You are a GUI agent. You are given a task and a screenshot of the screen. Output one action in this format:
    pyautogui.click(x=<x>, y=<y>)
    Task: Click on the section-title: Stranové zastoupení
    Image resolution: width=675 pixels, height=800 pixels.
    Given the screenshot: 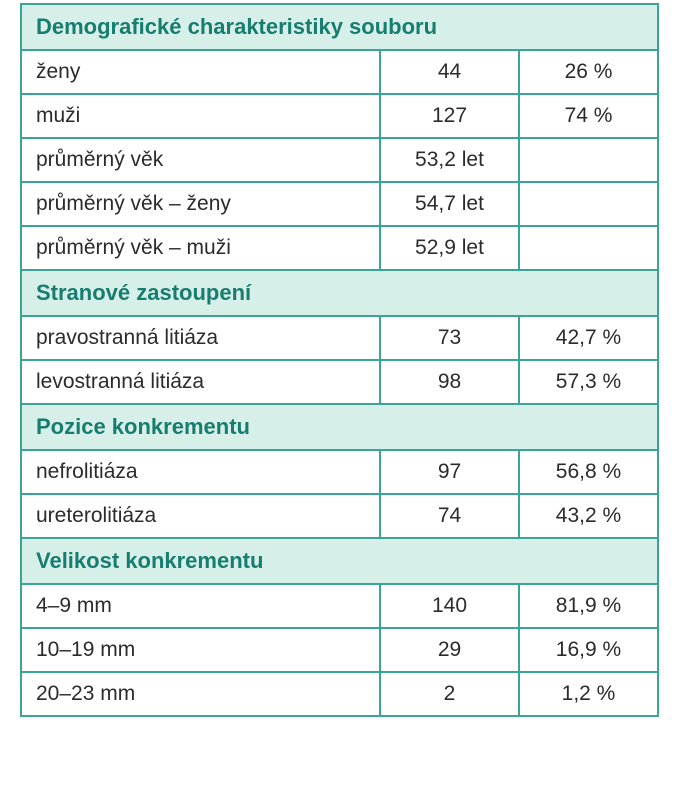 What is the action you would take?
    pyautogui.click(x=339, y=293)
    